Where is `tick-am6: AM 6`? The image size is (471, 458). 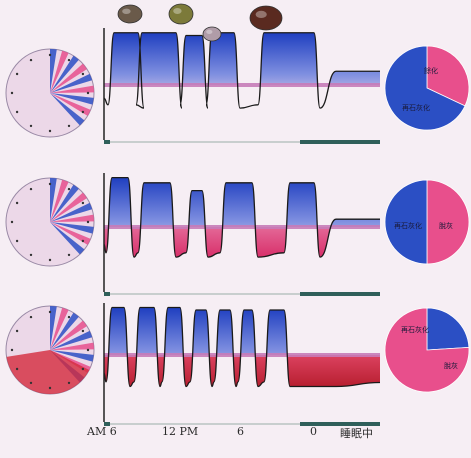
tick-am6: AM 6 is located at coordinates (102, 431).